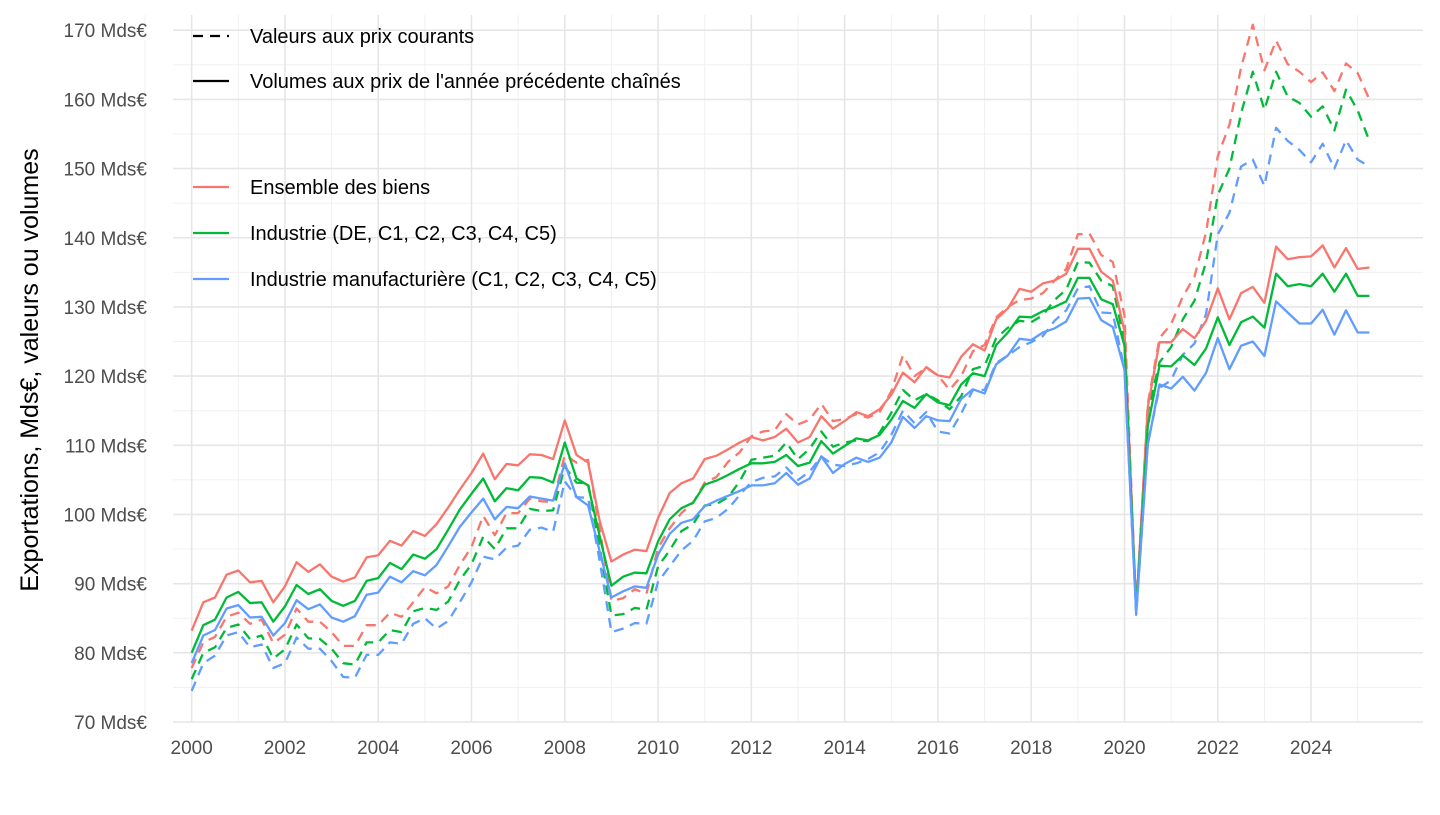 The image size is (1440, 815). I want to click on legend-label-series: Ensemble des biens, so click(340, 188).